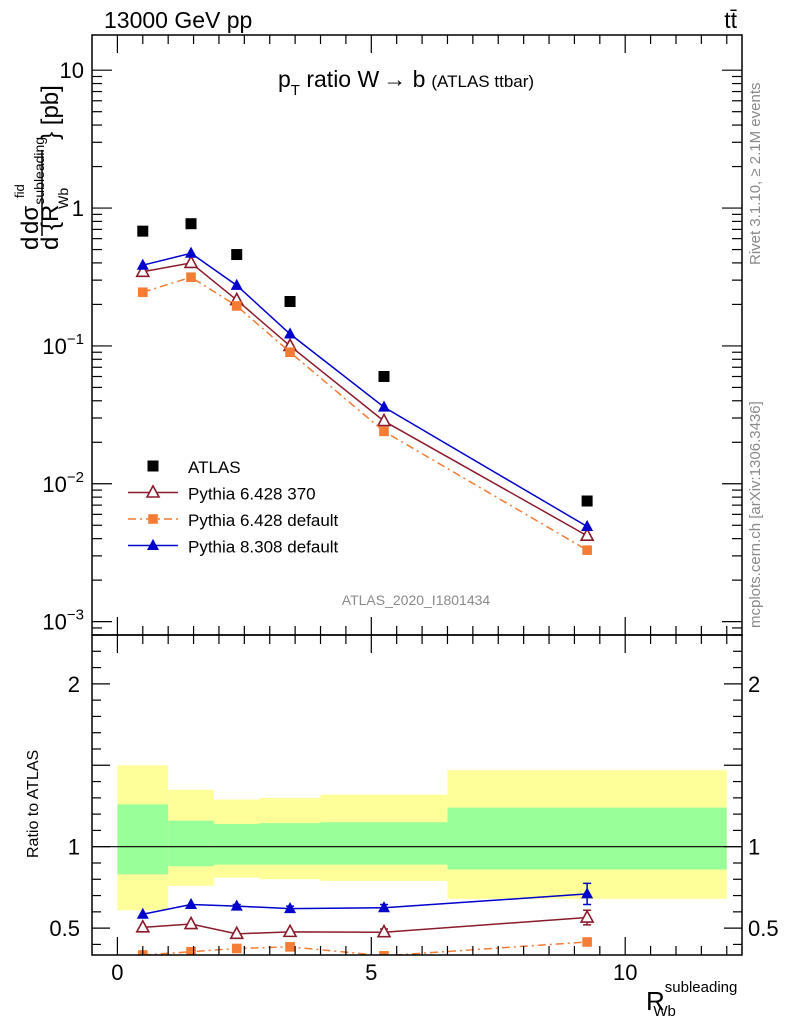 The image size is (786, 1024). Describe the element at coordinates (30, 220) in the screenshot. I see `svg-text: dσ` at that location.